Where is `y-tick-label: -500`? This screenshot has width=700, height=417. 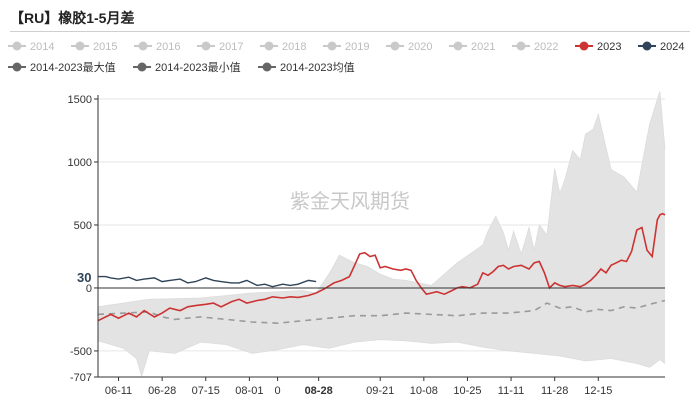 y-tick-label: -500 is located at coordinates (81, 352).